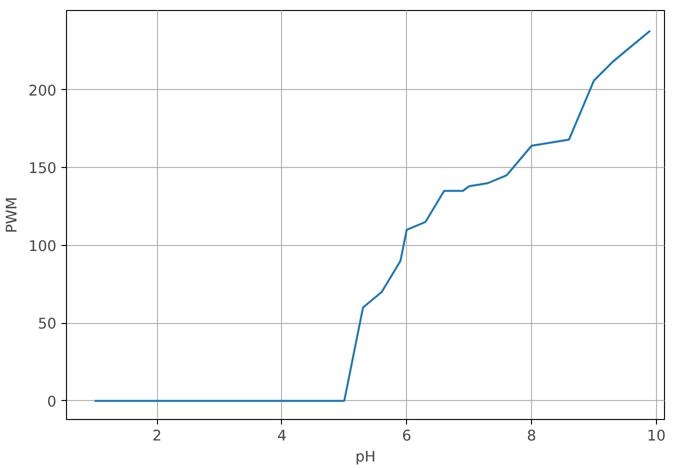  What do you see at coordinates (42, 246) in the screenshot?
I see `y-tick-label: 100` at bounding box center [42, 246].